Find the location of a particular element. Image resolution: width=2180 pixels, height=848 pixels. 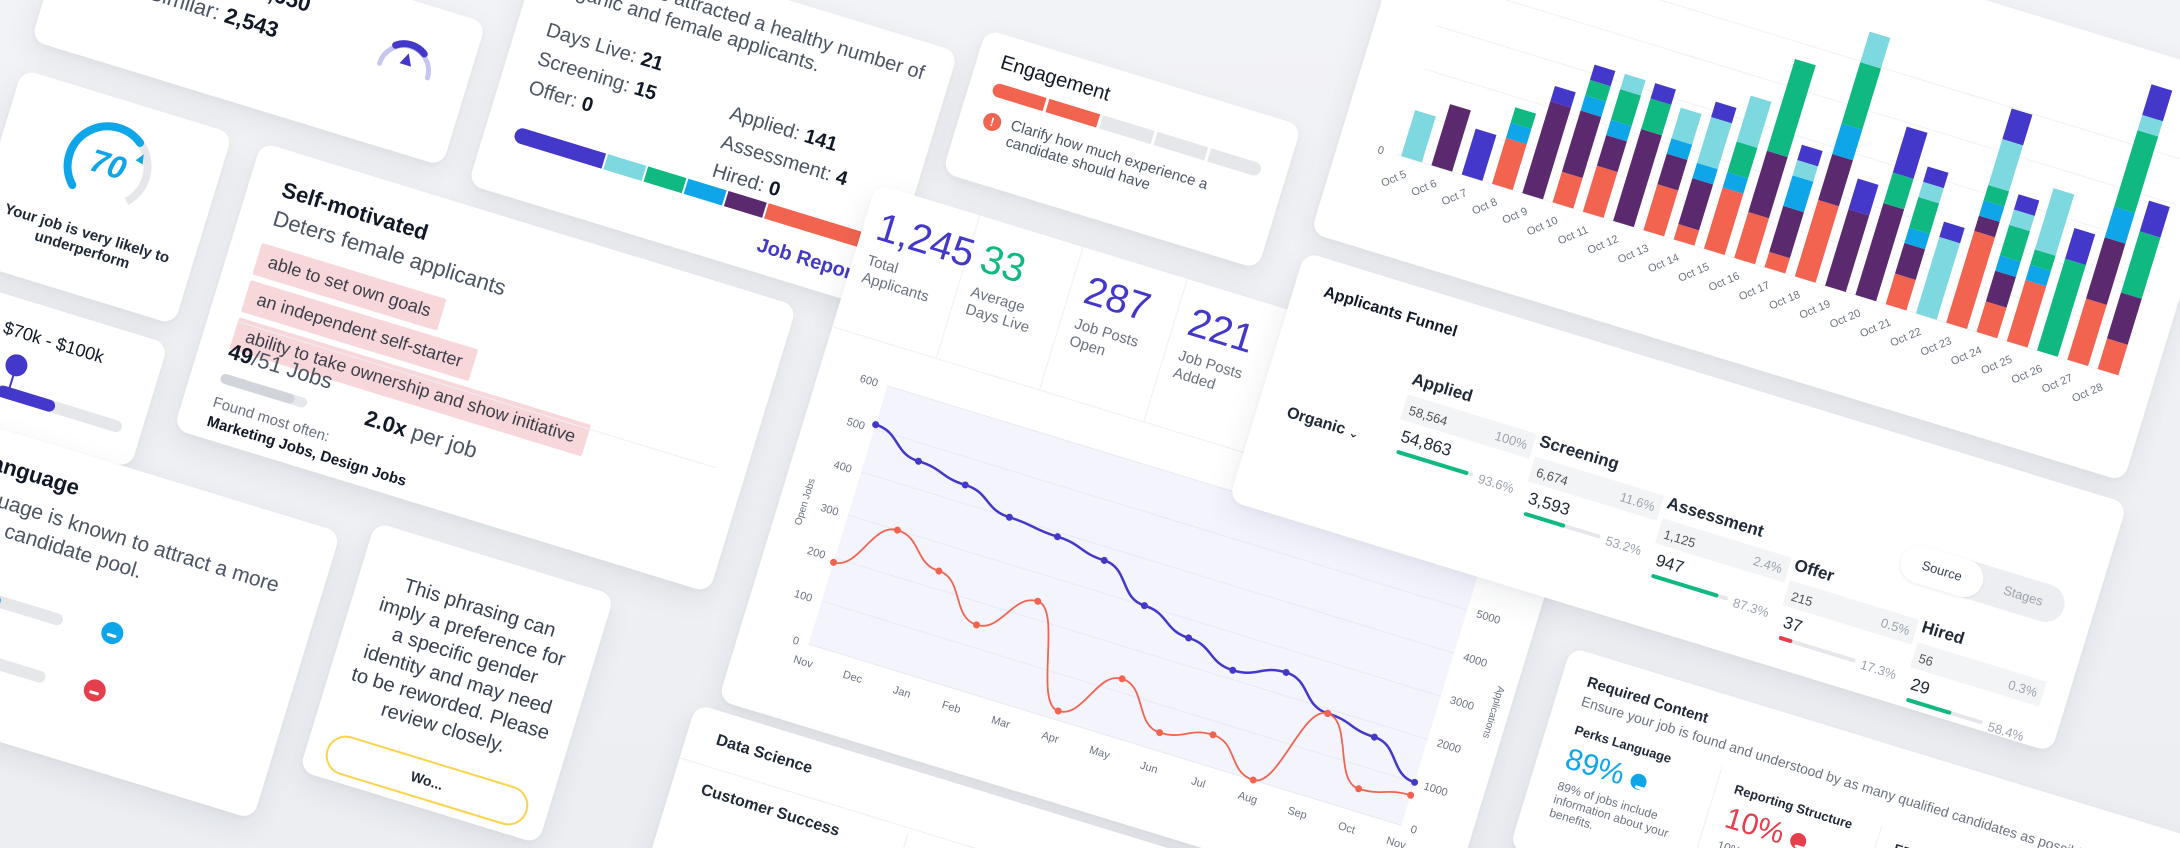

dept-metric-cell: 1,521Applicants is located at coordinates (942, 840).